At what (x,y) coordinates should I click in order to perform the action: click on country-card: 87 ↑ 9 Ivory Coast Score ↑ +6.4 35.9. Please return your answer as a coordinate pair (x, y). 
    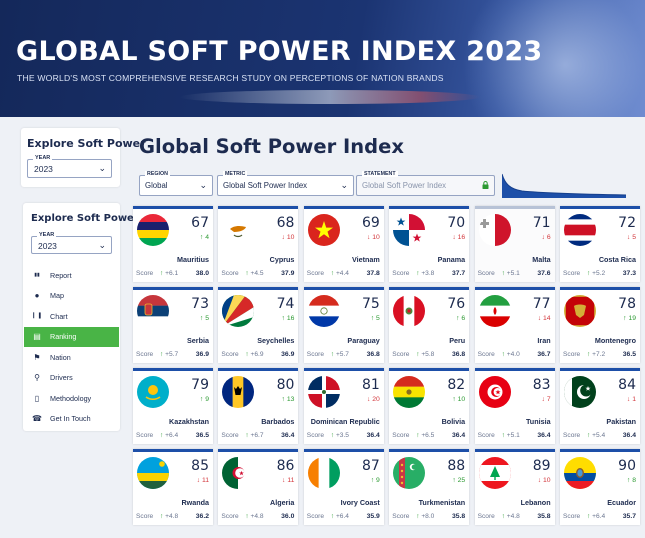
    Looking at the image, I should click on (343, 487).